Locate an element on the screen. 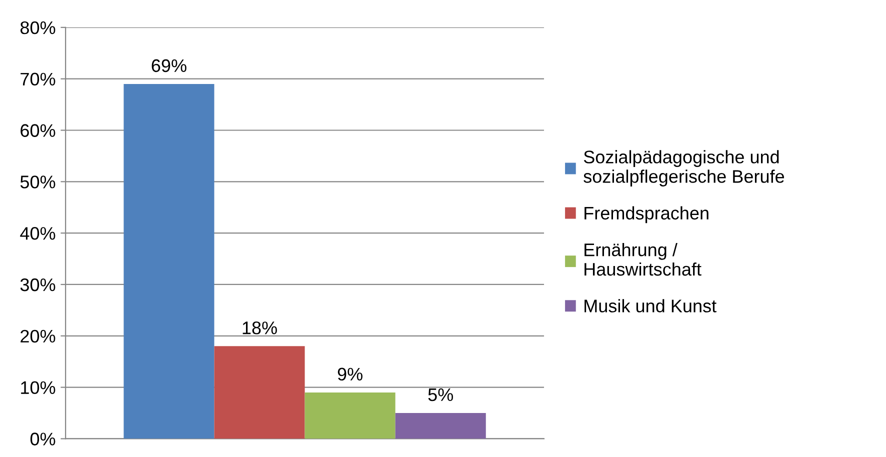 The image size is (886, 457). y-tick-label: 50% is located at coordinates (38, 182).